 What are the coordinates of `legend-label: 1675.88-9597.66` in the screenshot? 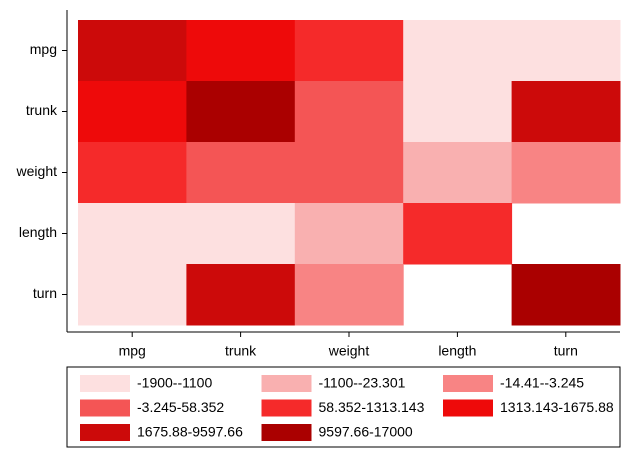 It's located at (190, 432).